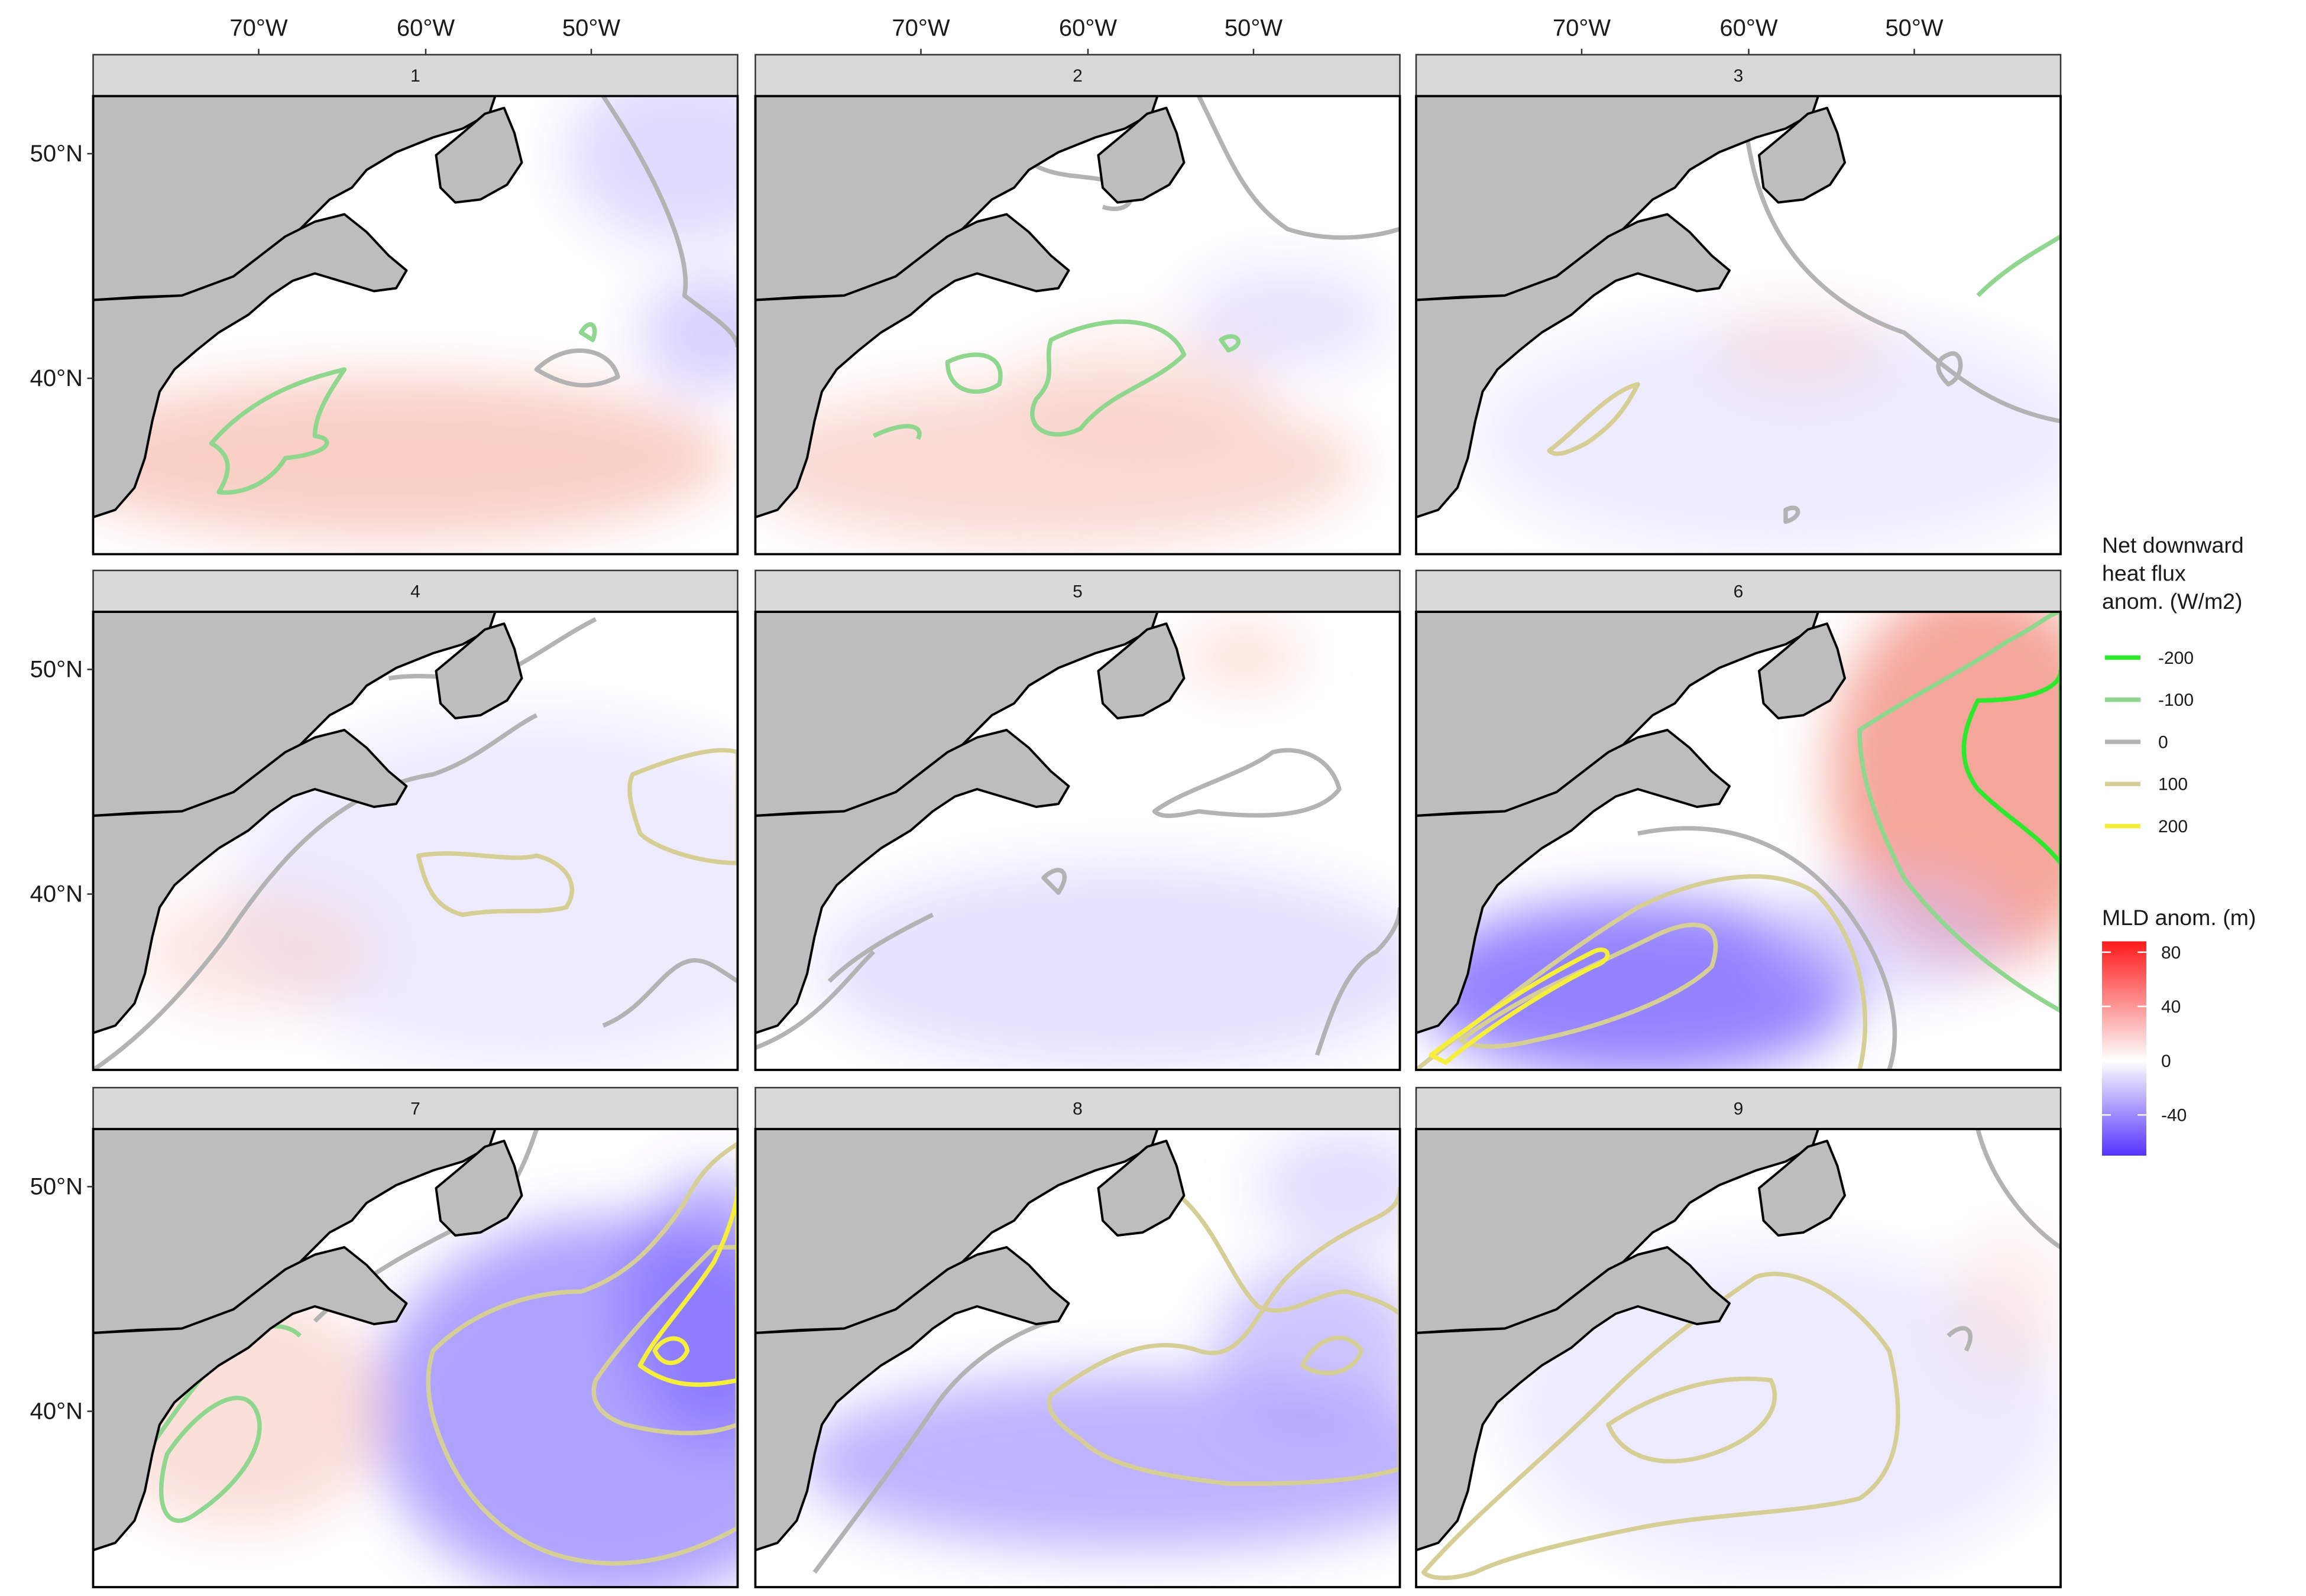 The image size is (2306, 1596). Describe the element at coordinates (2172, 601) in the screenshot. I see `legend-title: anom. (W/m2)` at that location.